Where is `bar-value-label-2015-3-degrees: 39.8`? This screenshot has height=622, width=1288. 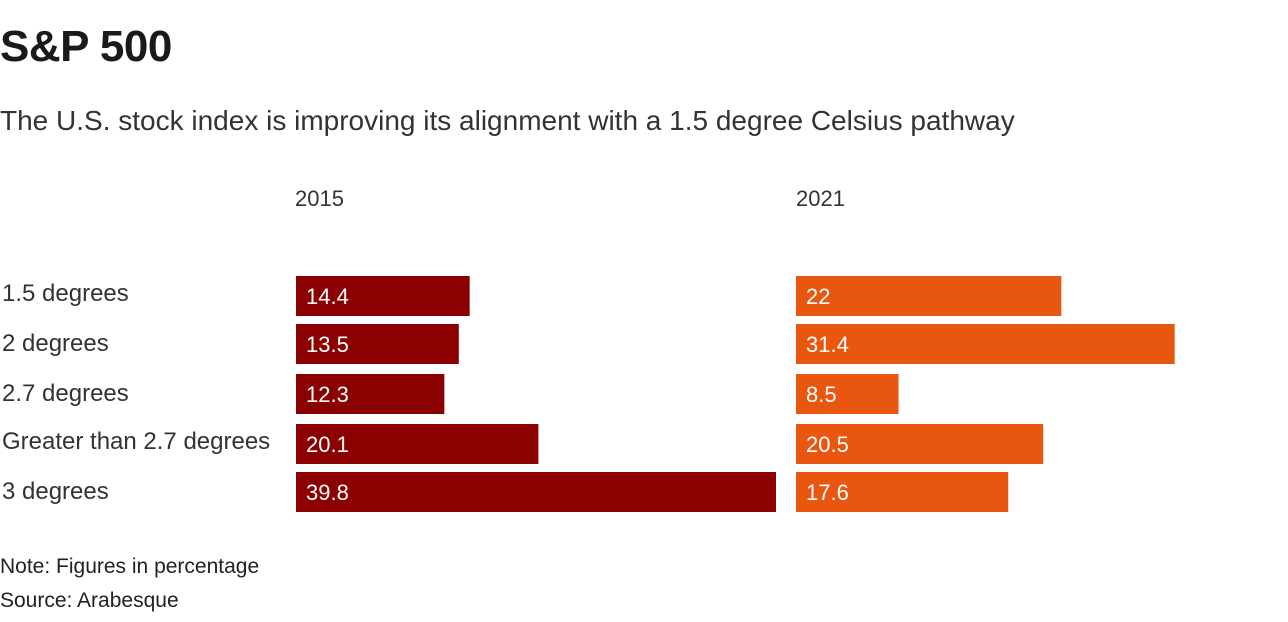 bar-value-label-2015-3-degrees: 39.8 is located at coordinates (327, 492).